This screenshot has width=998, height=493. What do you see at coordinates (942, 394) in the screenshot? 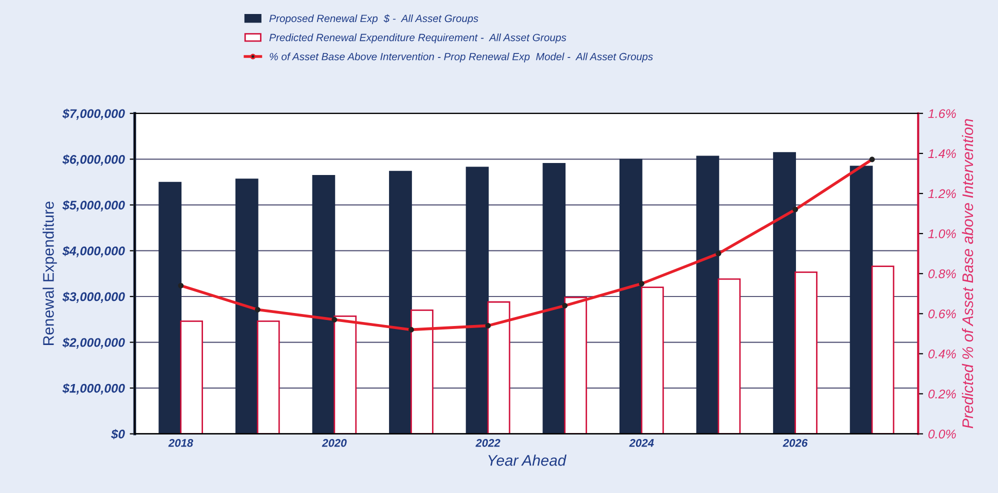
I see `y2-tick-label: 0.2%` at bounding box center [942, 394].